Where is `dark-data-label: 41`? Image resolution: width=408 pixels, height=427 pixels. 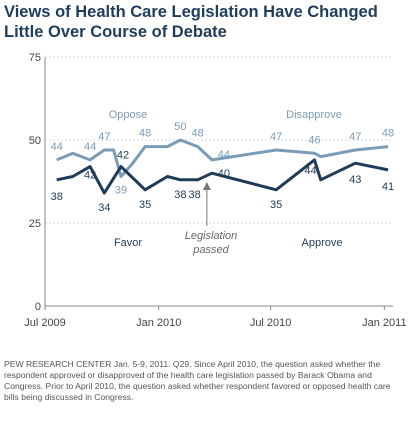 dark-data-label: 41 is located at coordinates (388, 187).